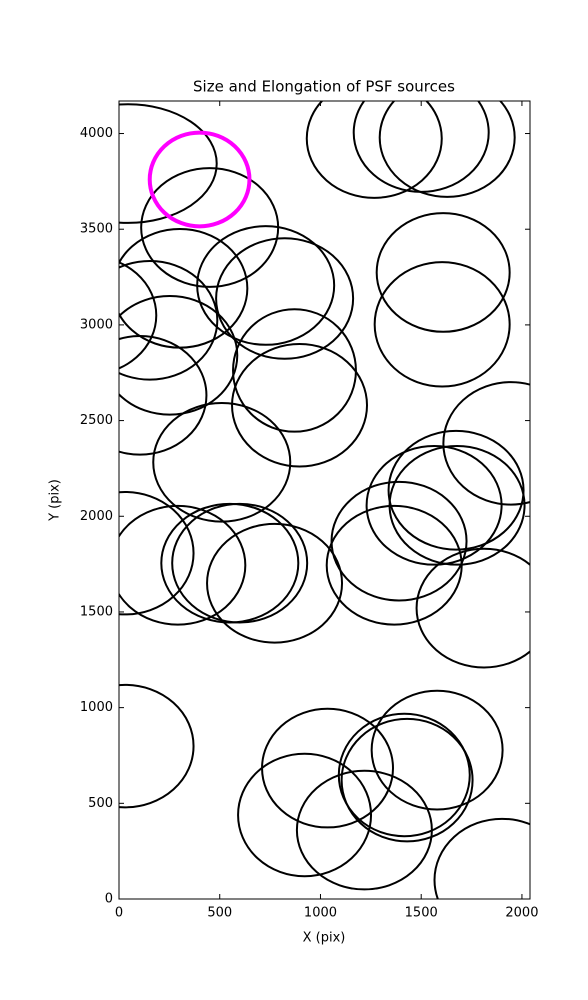 The image size is (588, 1000). Describe the element at coordinates (55, 500) in the screenshot. I see `y-axis-label: Y (pix)` at that location.